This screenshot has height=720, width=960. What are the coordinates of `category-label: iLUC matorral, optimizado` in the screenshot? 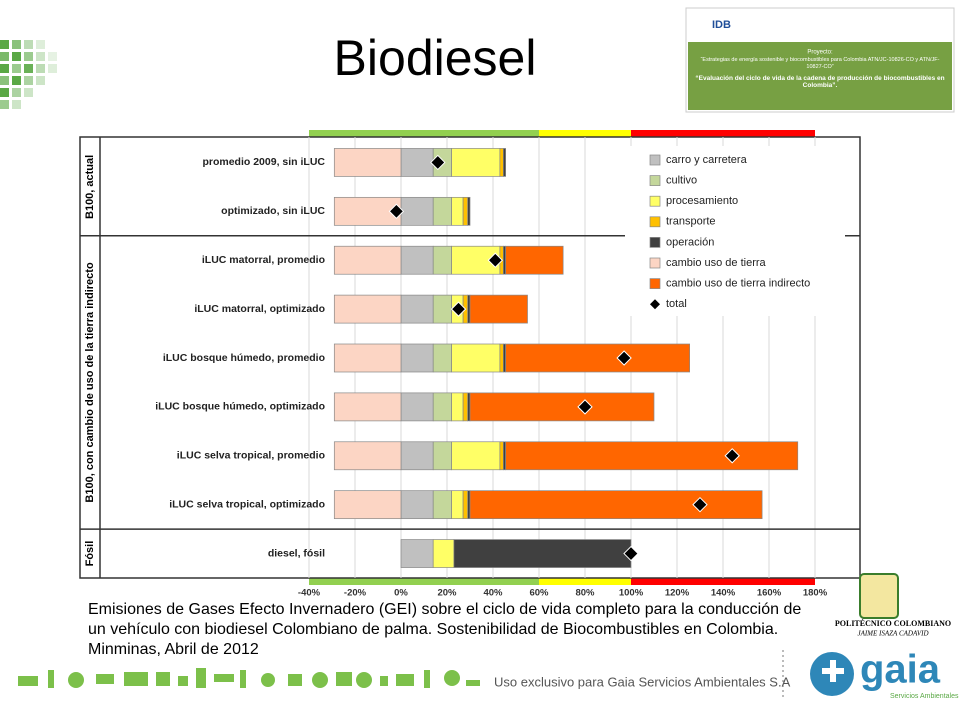 It's located at (259, 309).